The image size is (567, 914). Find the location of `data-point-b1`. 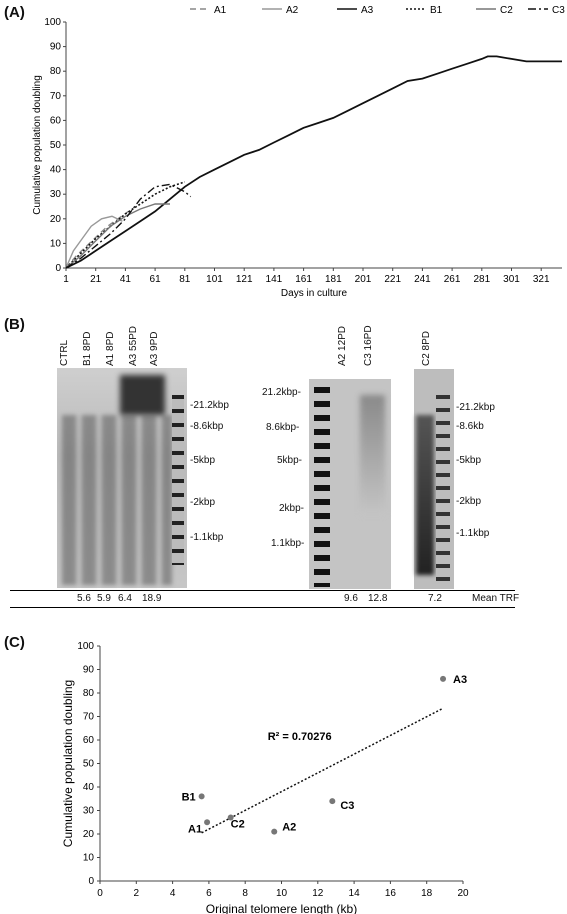

data-point-b1 is located at coordinates (201, 796).